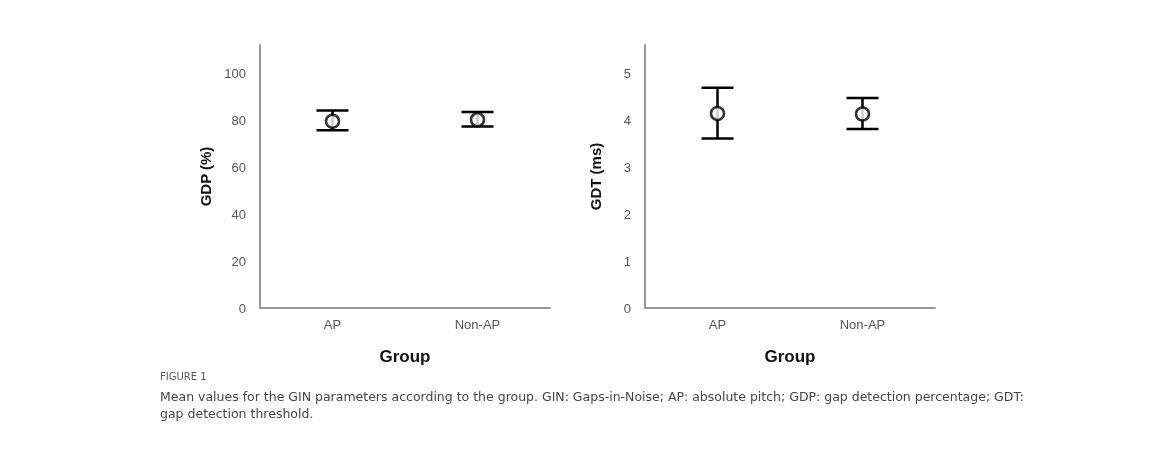  I want to click on y-tick-label: 2, so click(627, 214).